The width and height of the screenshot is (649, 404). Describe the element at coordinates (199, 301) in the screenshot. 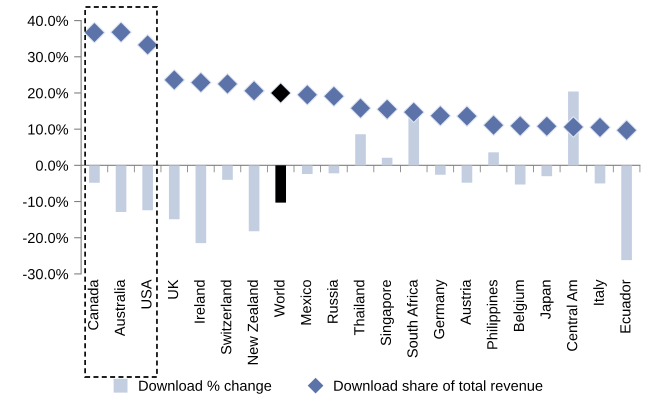

I see `x-tick-label: Ireland` at that location.